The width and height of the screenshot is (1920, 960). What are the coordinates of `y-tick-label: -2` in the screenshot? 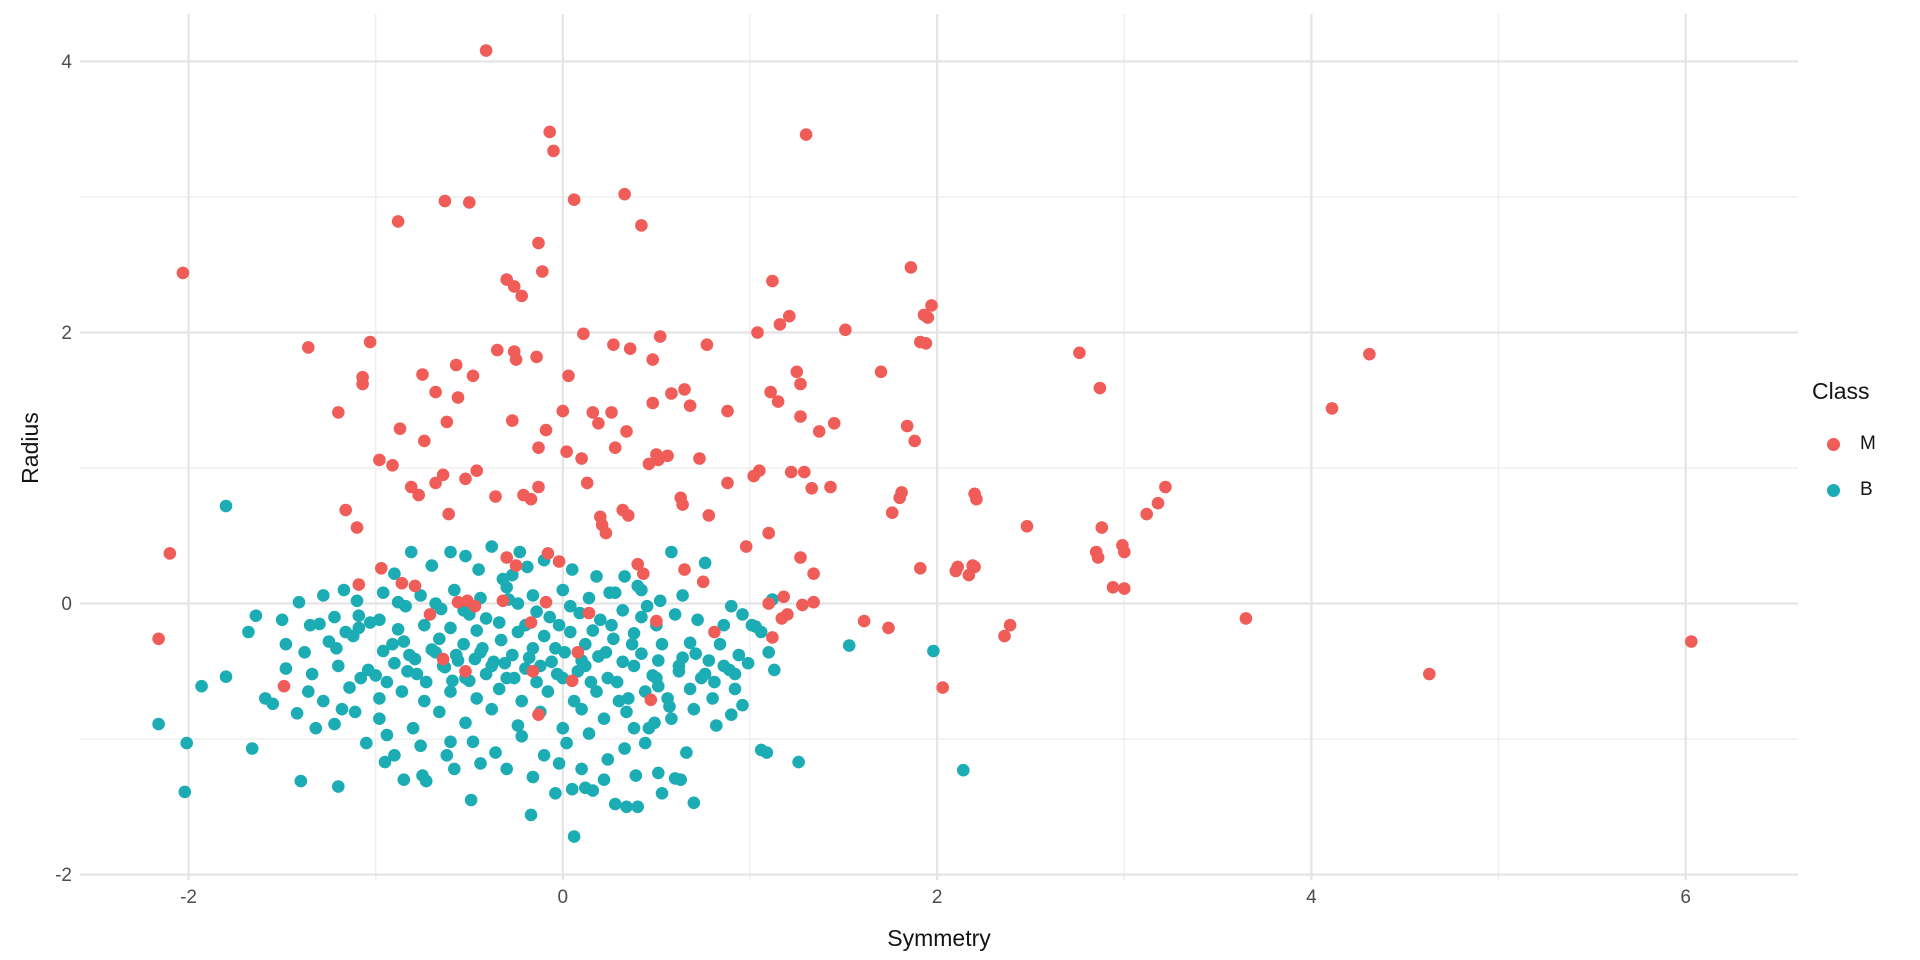 It's located at (63, 875).